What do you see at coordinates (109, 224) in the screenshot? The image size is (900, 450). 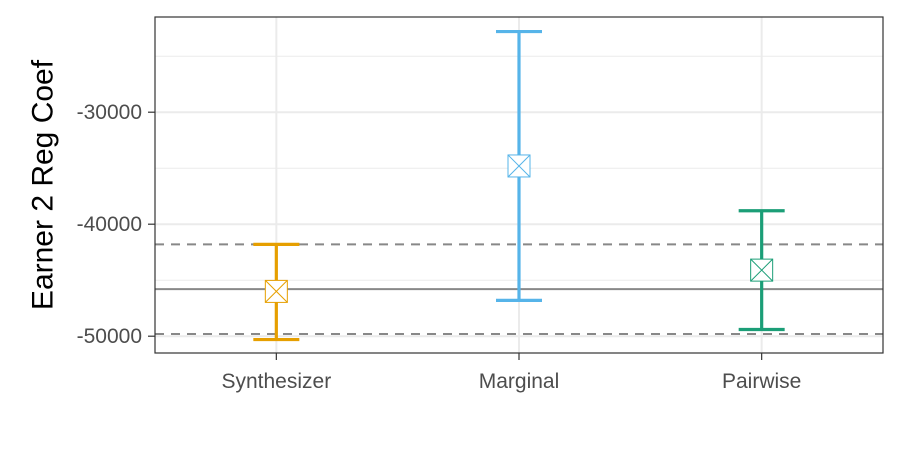 I see `y-tick-label: -40000` at bounding box center [109, 224].